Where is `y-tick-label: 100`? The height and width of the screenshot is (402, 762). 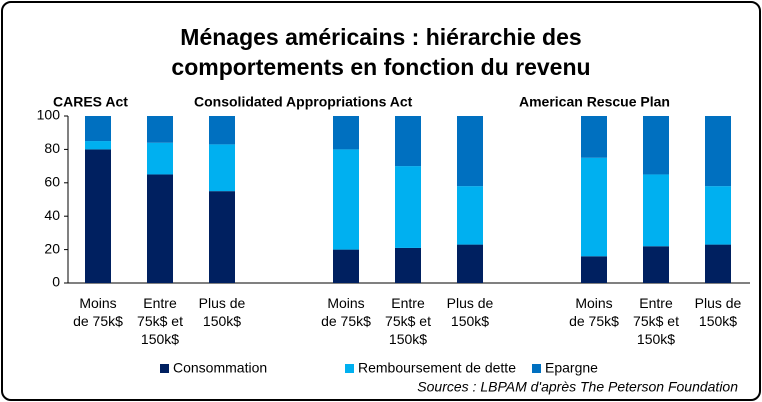
y-tick-label: 100 is located at coordinates (49, 115).